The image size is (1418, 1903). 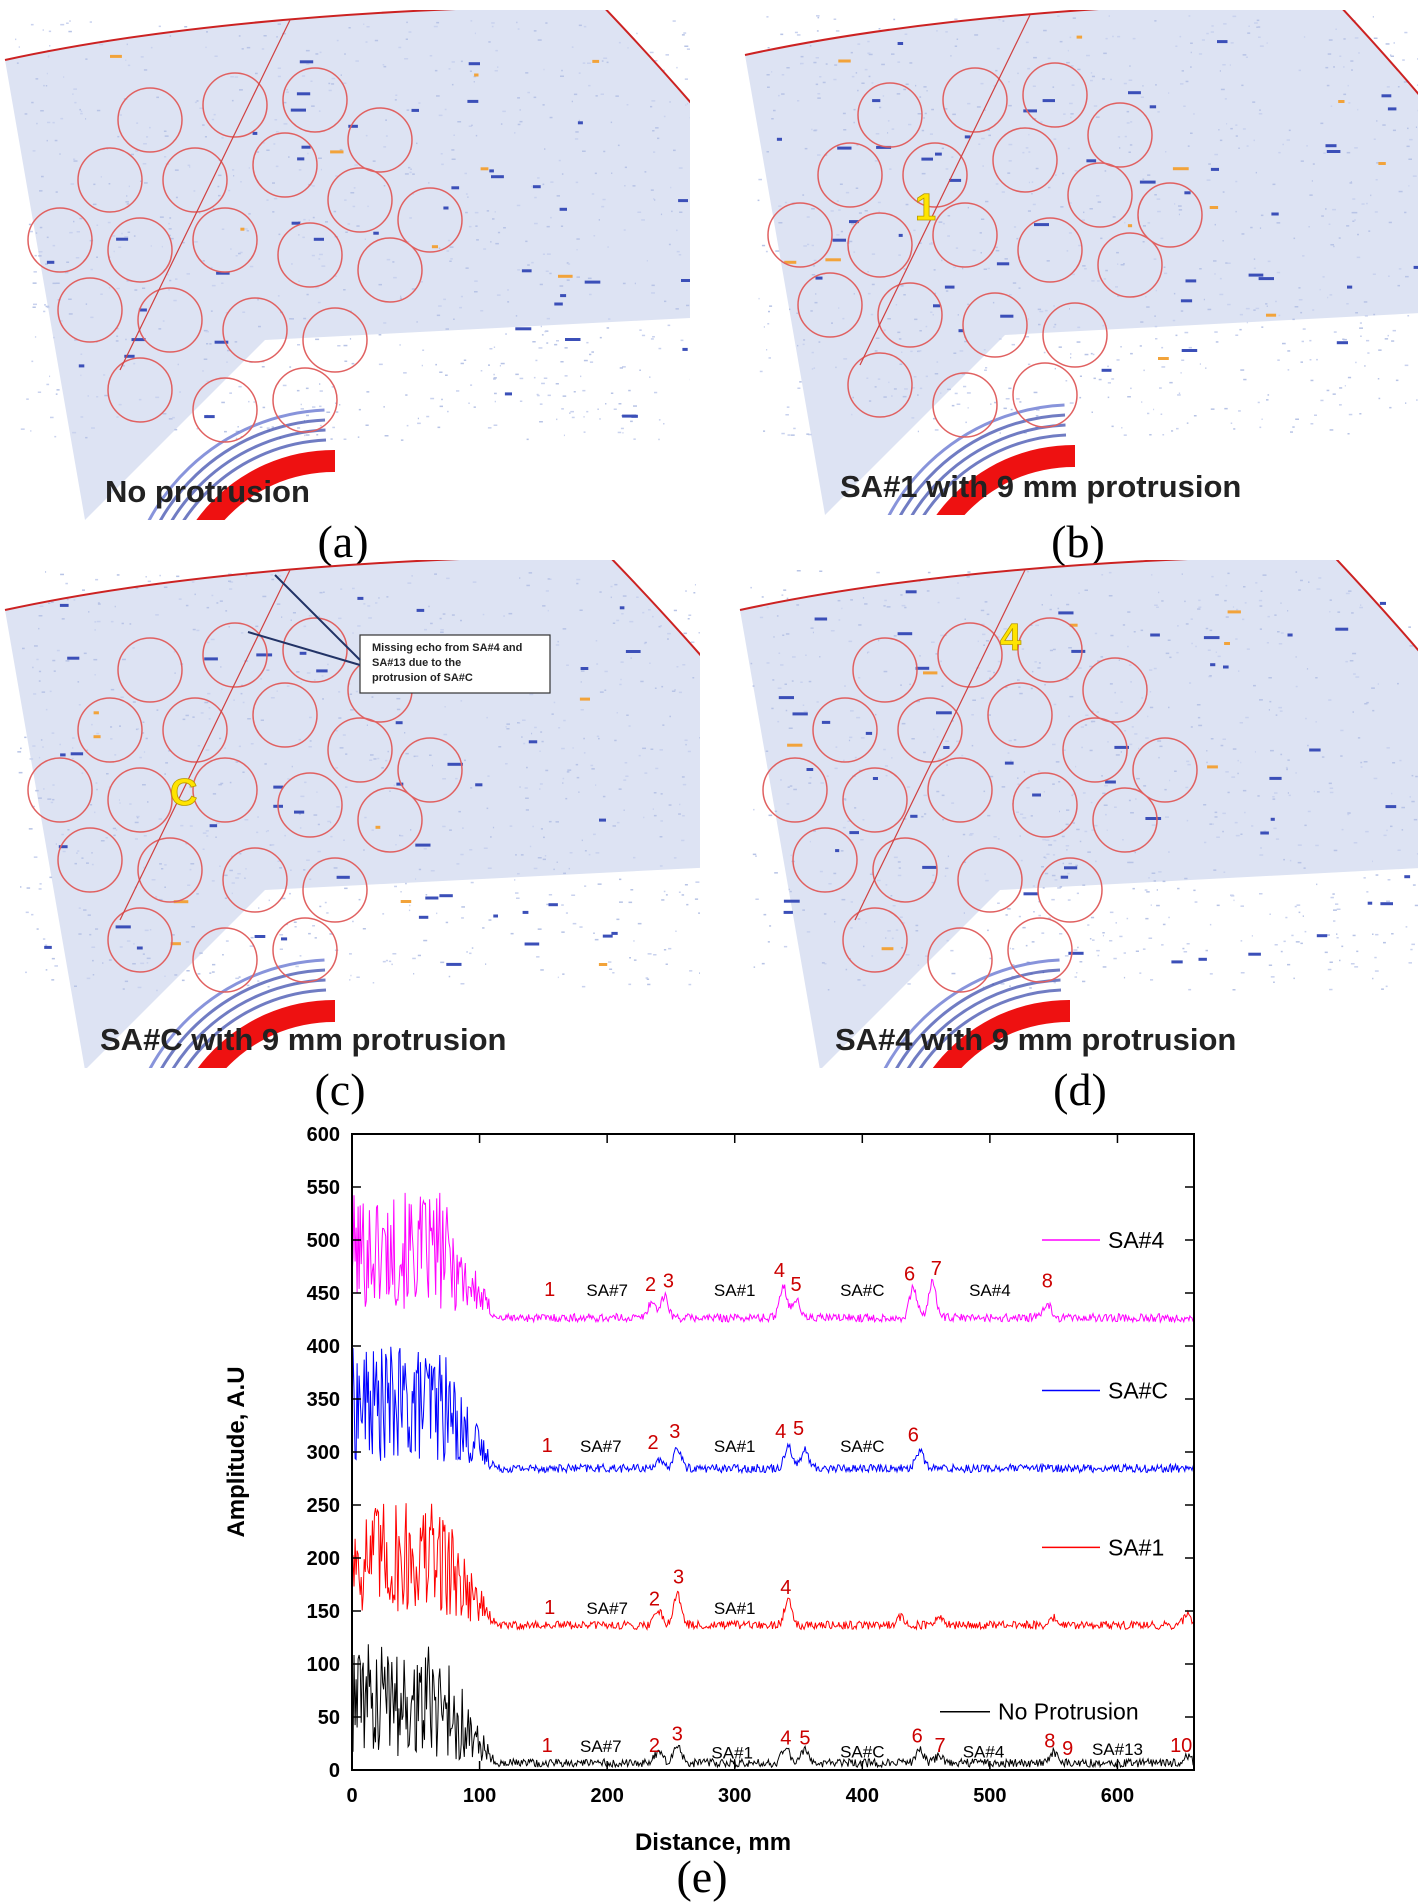 What do you see at coordinates (909, 1274) in the screenshot?
I see `peak-label: 6` at bounding box center [909, 1274].